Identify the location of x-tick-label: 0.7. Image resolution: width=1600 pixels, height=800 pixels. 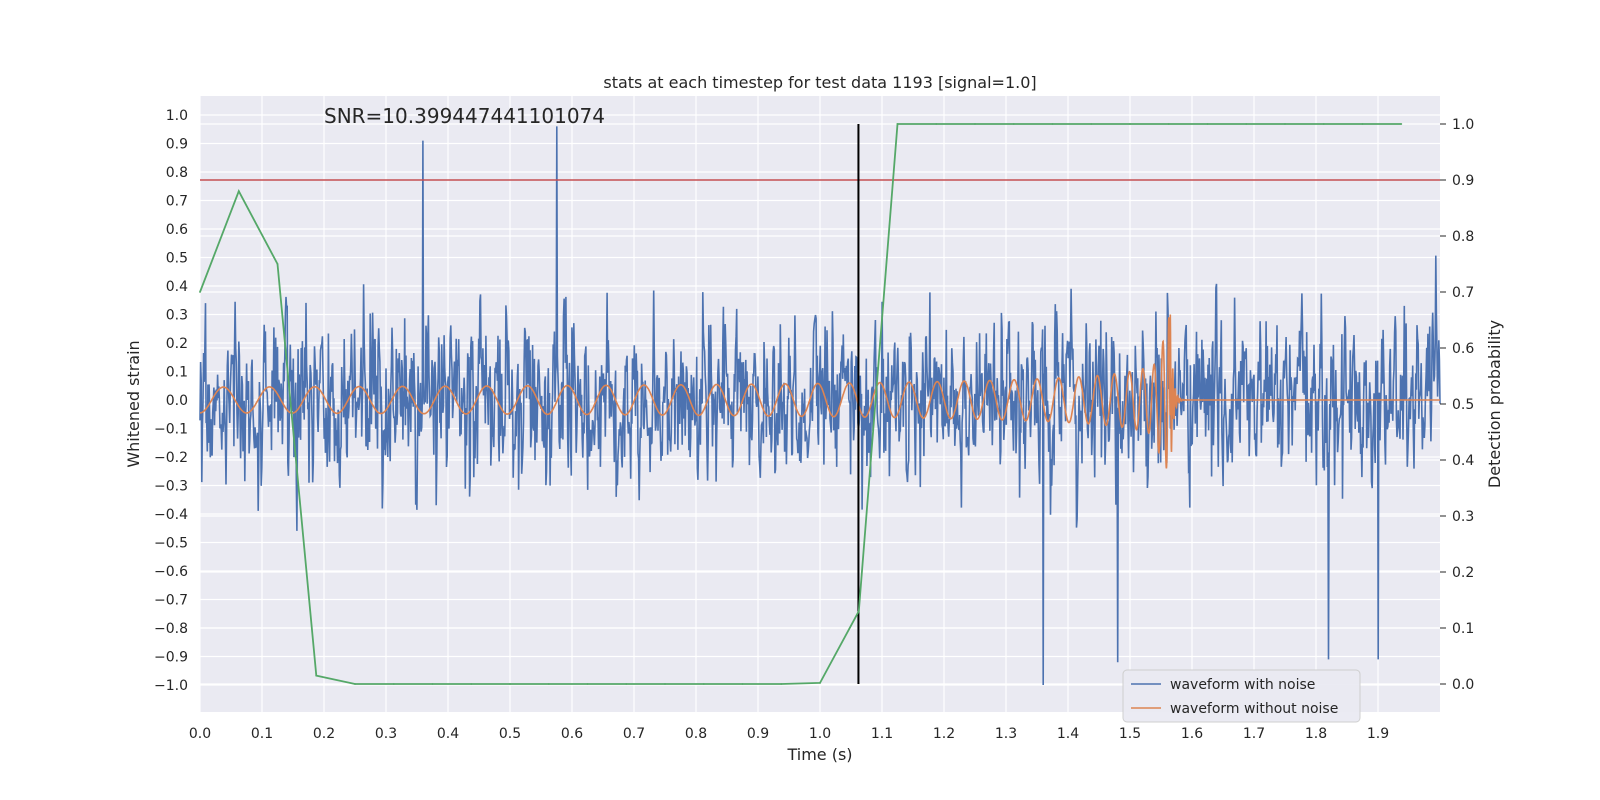
(634, 734).